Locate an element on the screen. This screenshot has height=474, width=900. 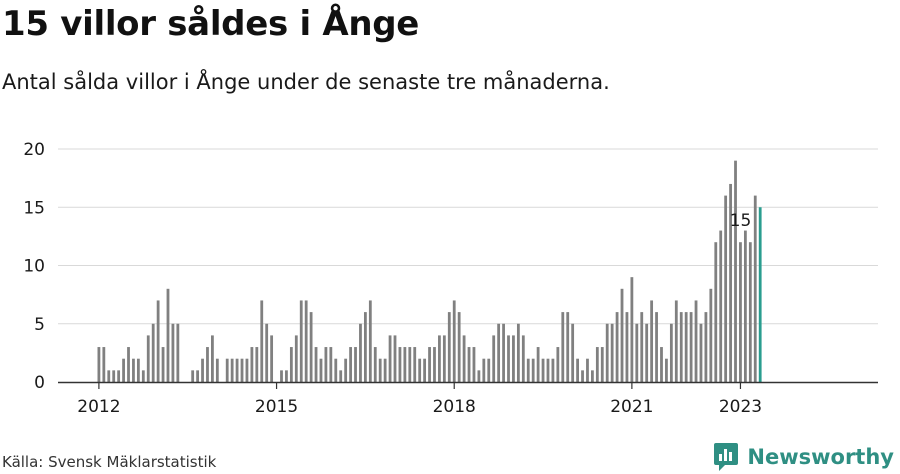
y-tick-label: 5 is located at coordinates (39, 325).